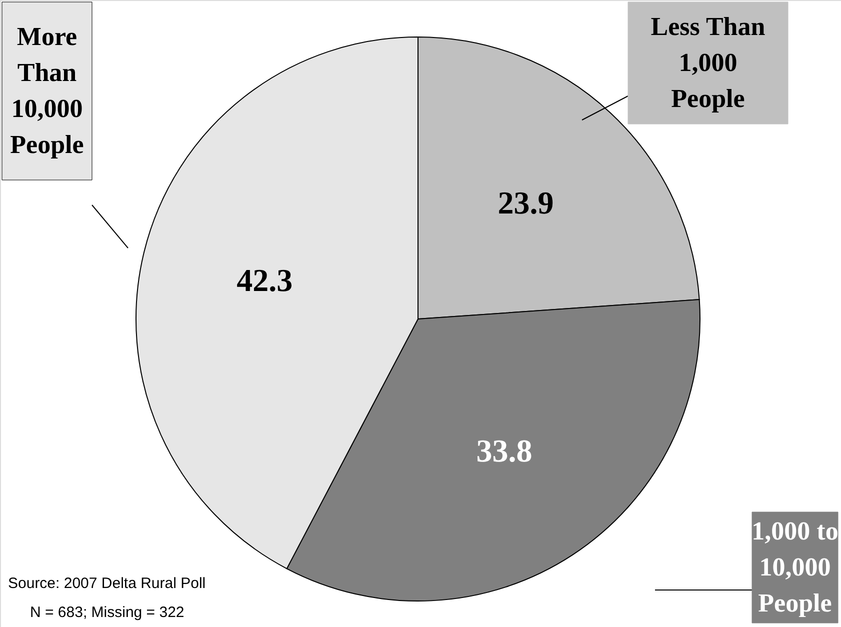  Describe the element at coordinates (107, 583) in the screenshot. I see `source-note: Source: 2007 Delta Rural Poll` at that location.